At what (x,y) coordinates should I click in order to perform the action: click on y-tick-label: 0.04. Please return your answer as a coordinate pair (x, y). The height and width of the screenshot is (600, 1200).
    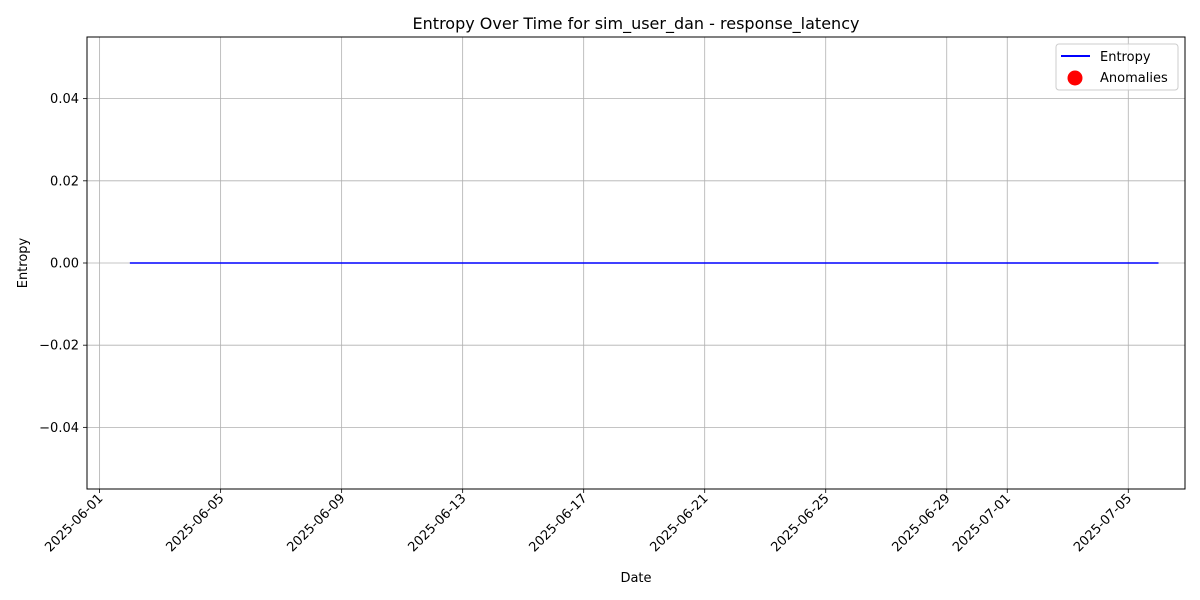
    Looking at the image, I should click on (64, 99).